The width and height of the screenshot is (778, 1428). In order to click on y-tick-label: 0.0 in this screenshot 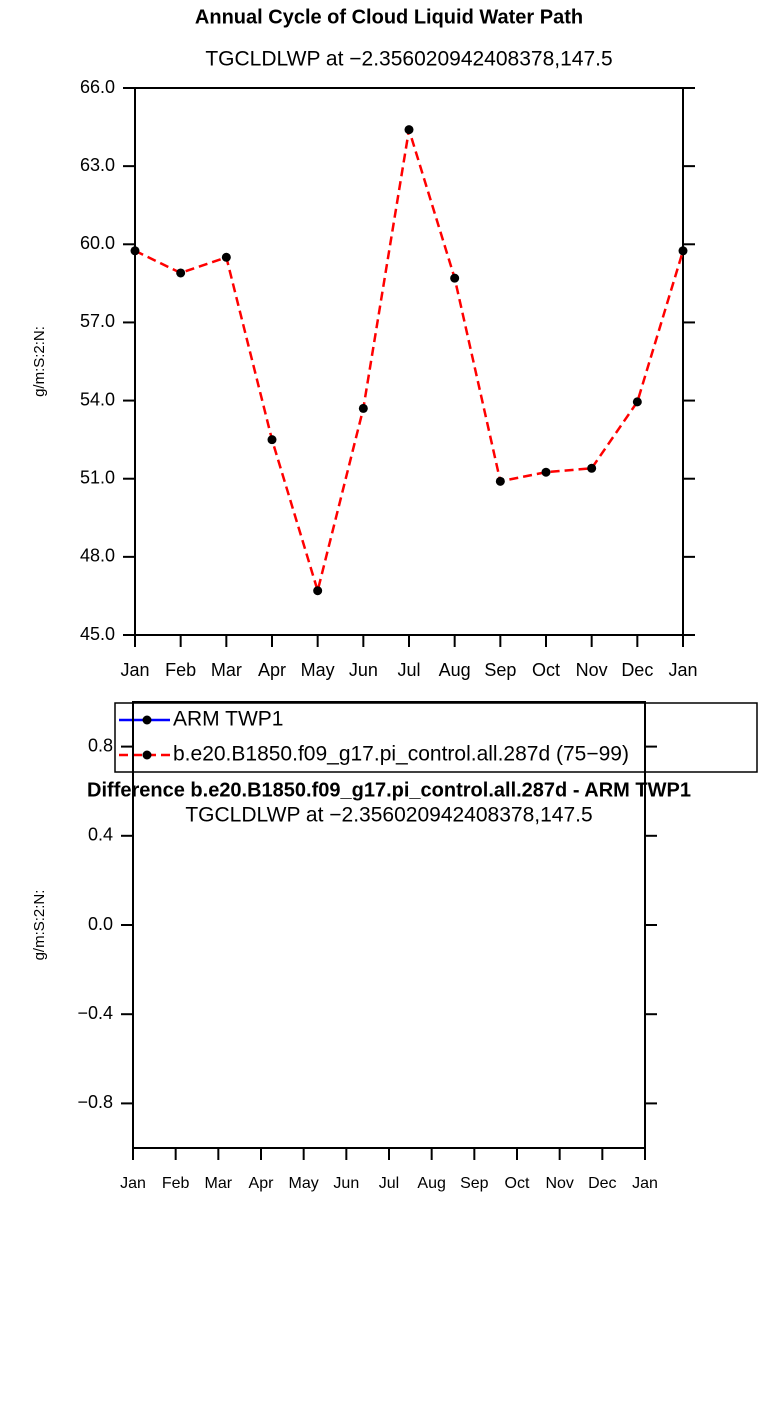, I will do `click(100, 924)`.